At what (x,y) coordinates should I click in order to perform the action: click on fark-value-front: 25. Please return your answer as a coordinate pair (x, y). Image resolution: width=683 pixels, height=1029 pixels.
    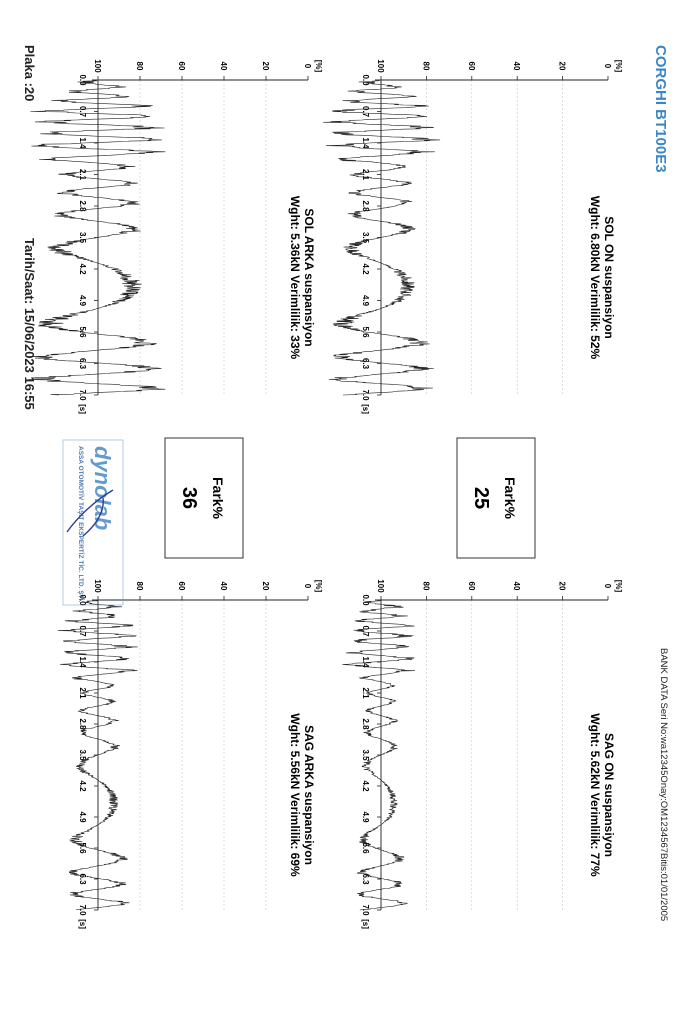
    Looking at the image, I should click on (481, 498).